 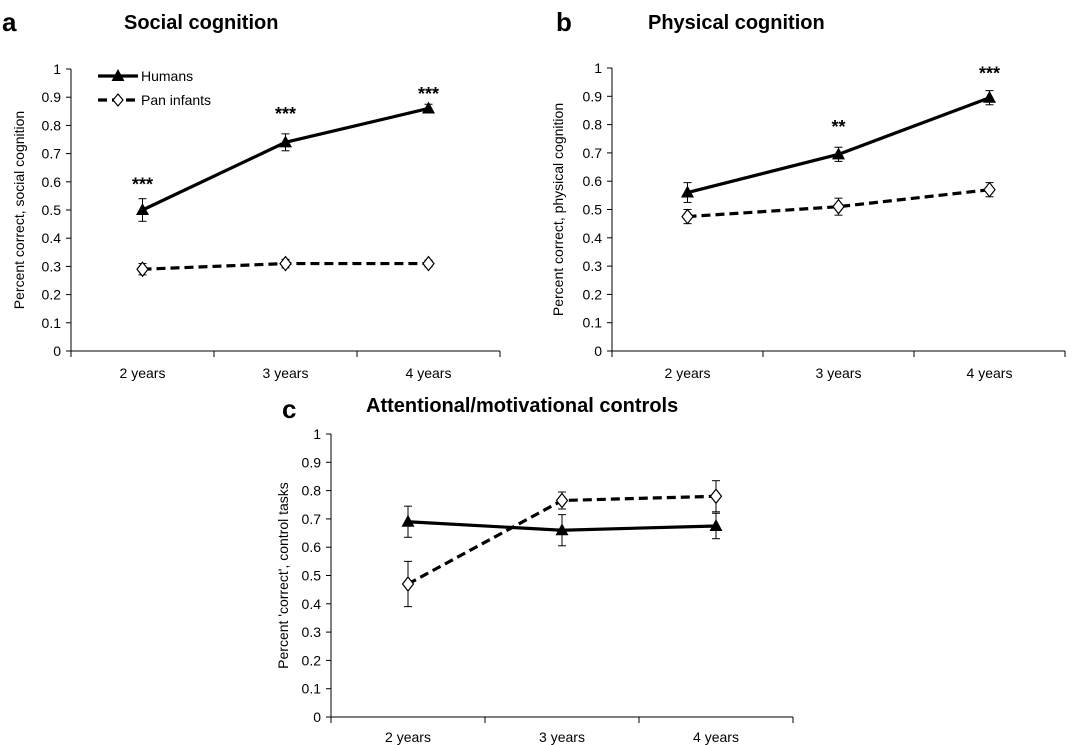 I want to click on legend-label: Humans, so click(x=167, y=76).